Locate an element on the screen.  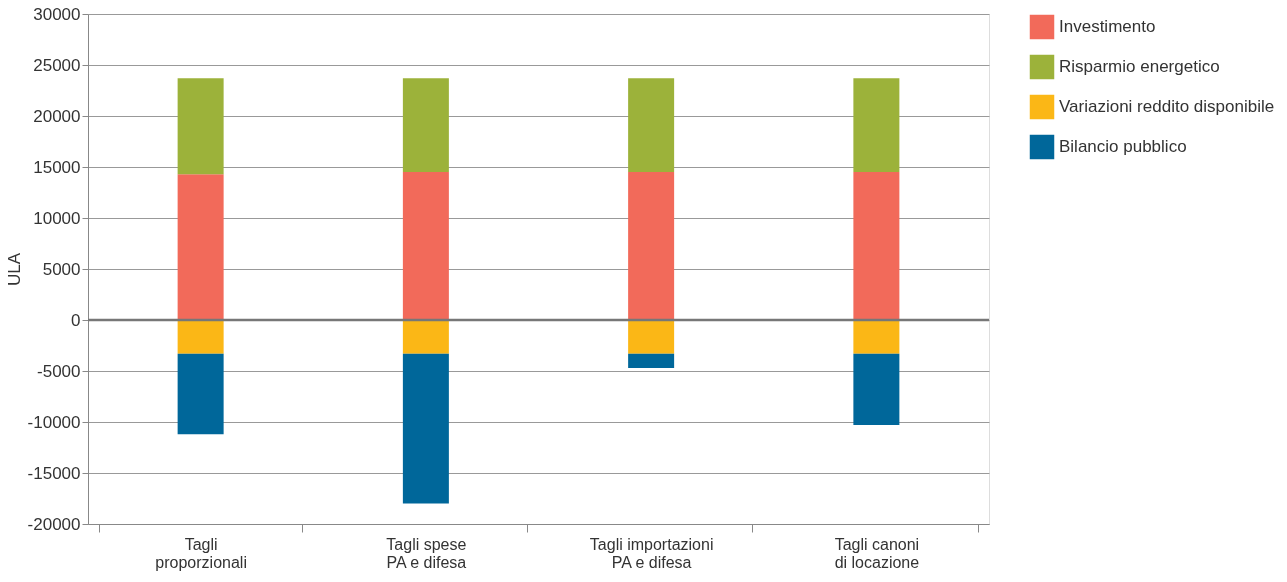
x-tick-label: Tagli canoni di locazione is located at coordinates (877, 553).